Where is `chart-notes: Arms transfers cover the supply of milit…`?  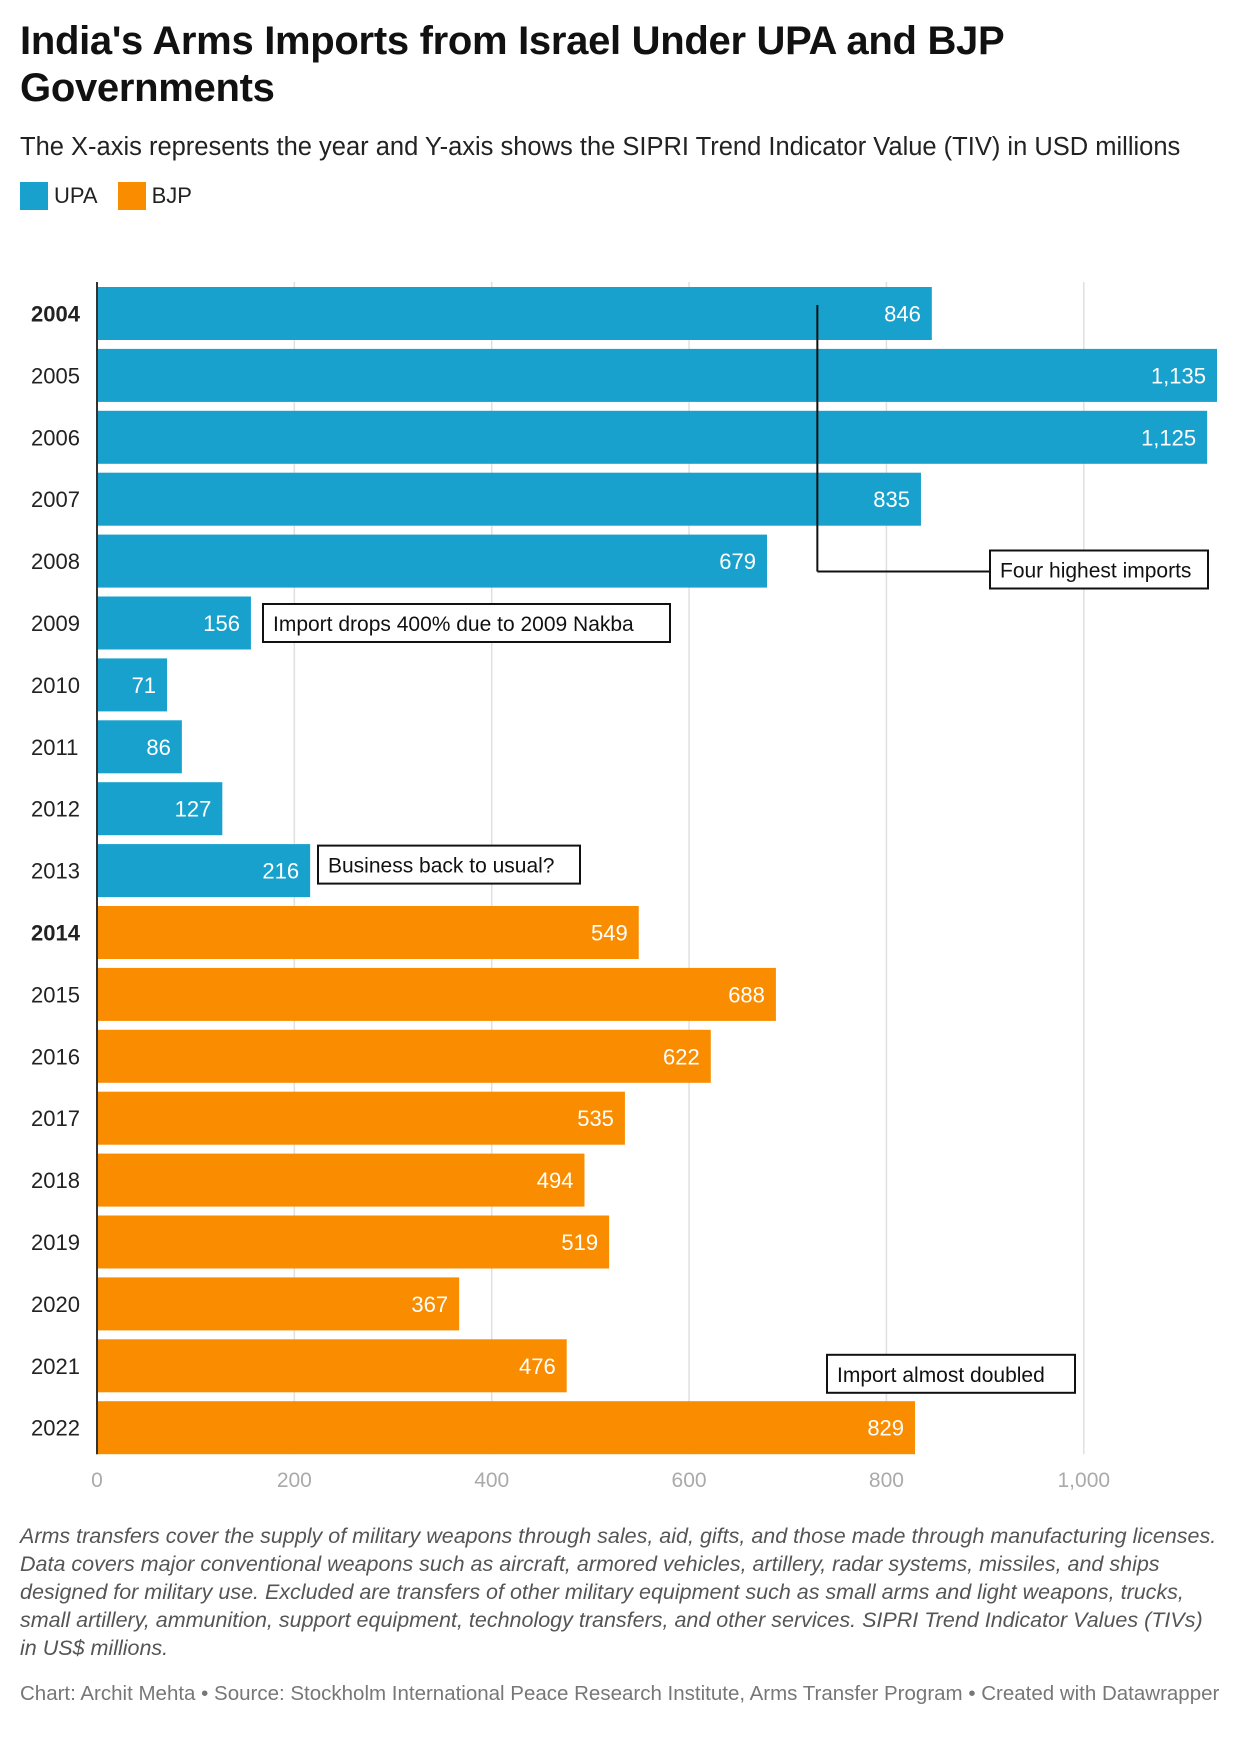
chart-notes: Arms transfers cover the supply of milit… is located at coordinates (618, 1592).